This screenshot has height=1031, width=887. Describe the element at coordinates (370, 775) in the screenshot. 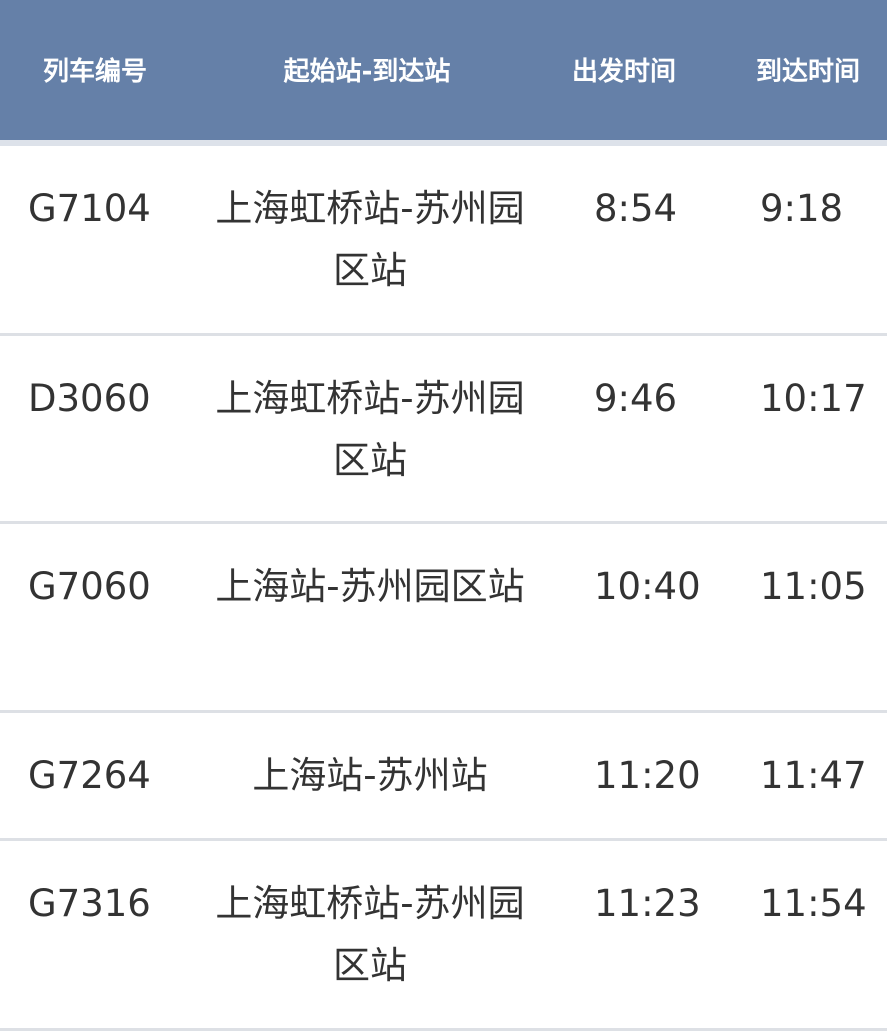

I see `route: 上海站-苏州站` at that location.